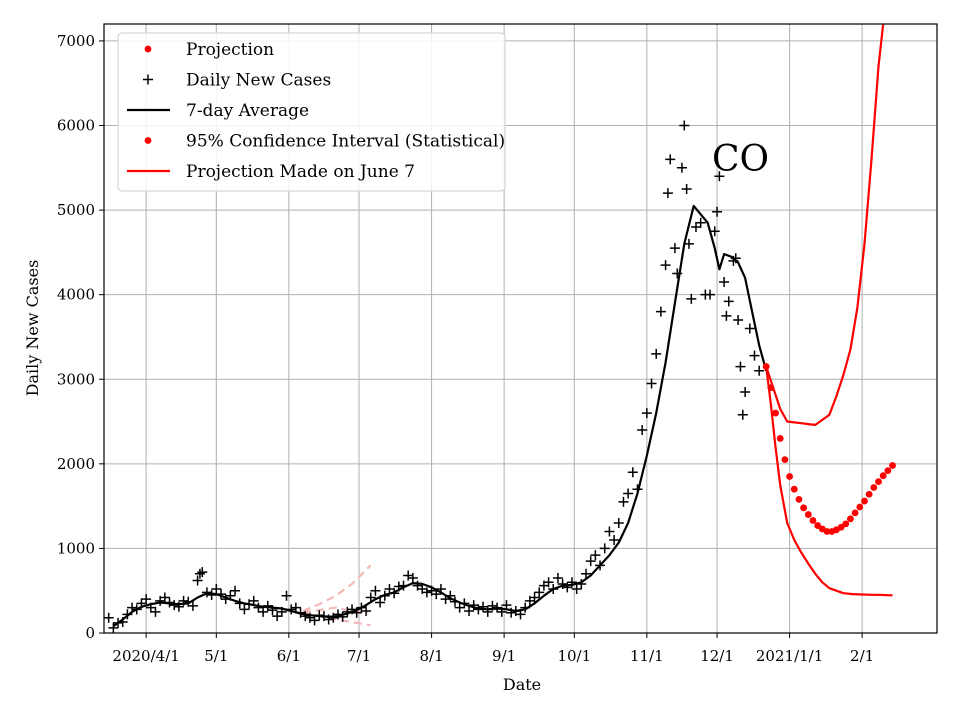 The width and height of the screenshot is (960, 720). What do you see at coordinates (76, 210) in the screenshot?
I see `y-tick-label: 5000` at bounding box center [76, 210].